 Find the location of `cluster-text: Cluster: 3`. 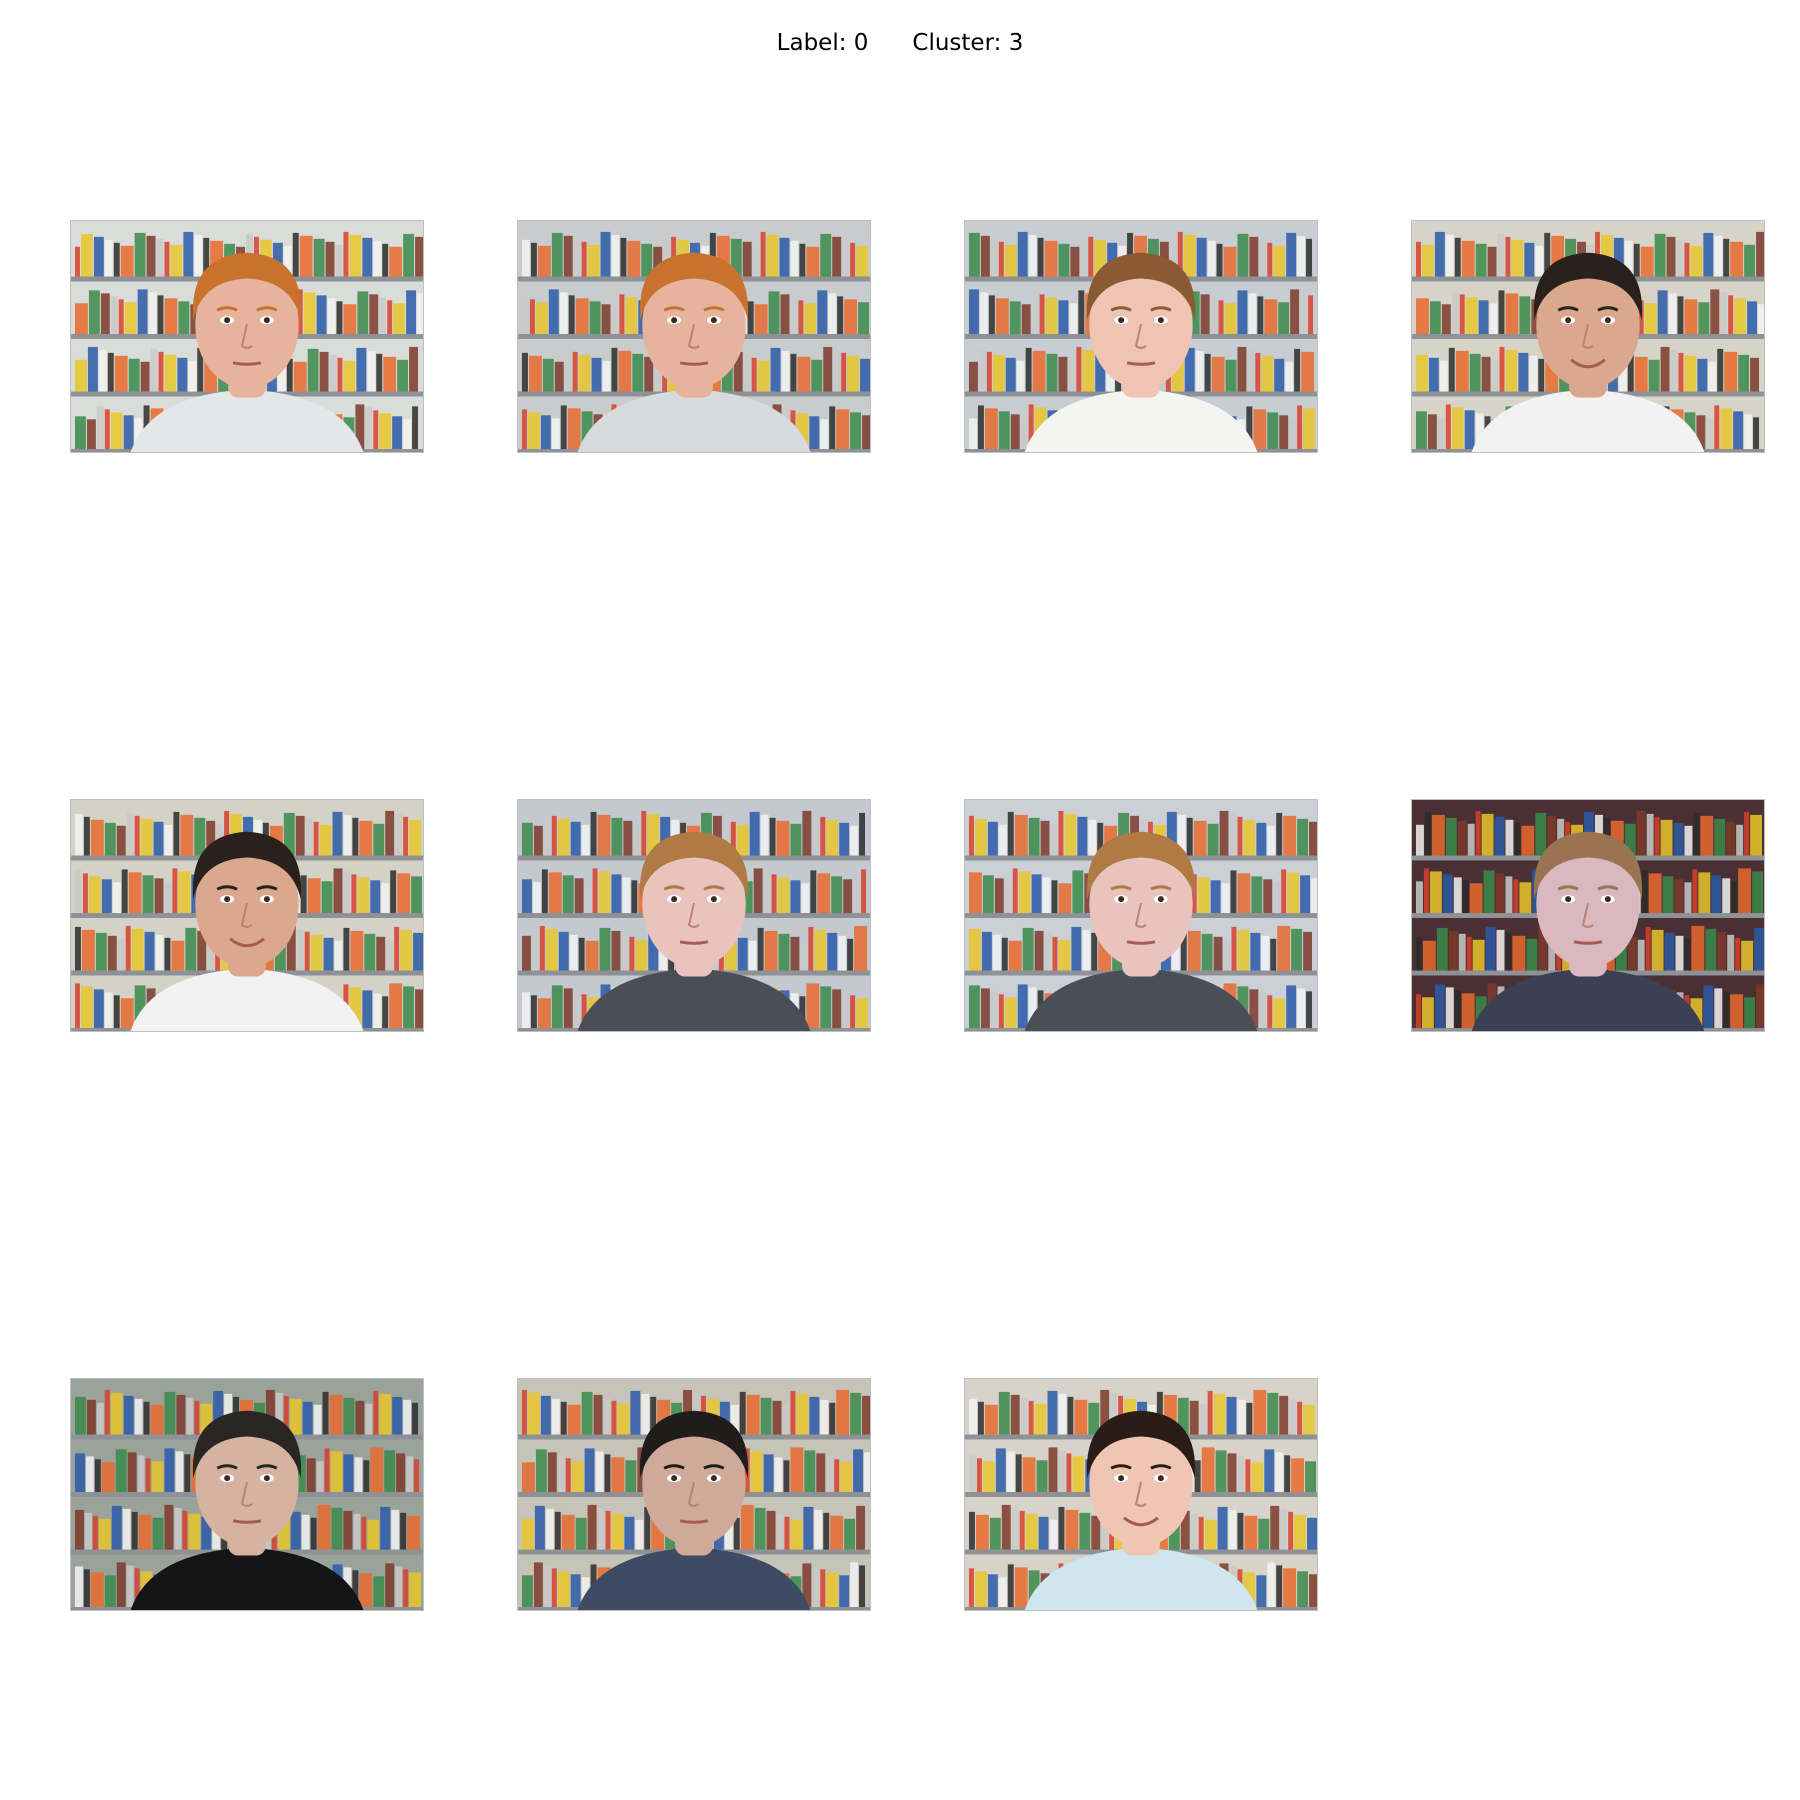

cluster-text: Cluster: 3 is located at coordinates (968, 43).